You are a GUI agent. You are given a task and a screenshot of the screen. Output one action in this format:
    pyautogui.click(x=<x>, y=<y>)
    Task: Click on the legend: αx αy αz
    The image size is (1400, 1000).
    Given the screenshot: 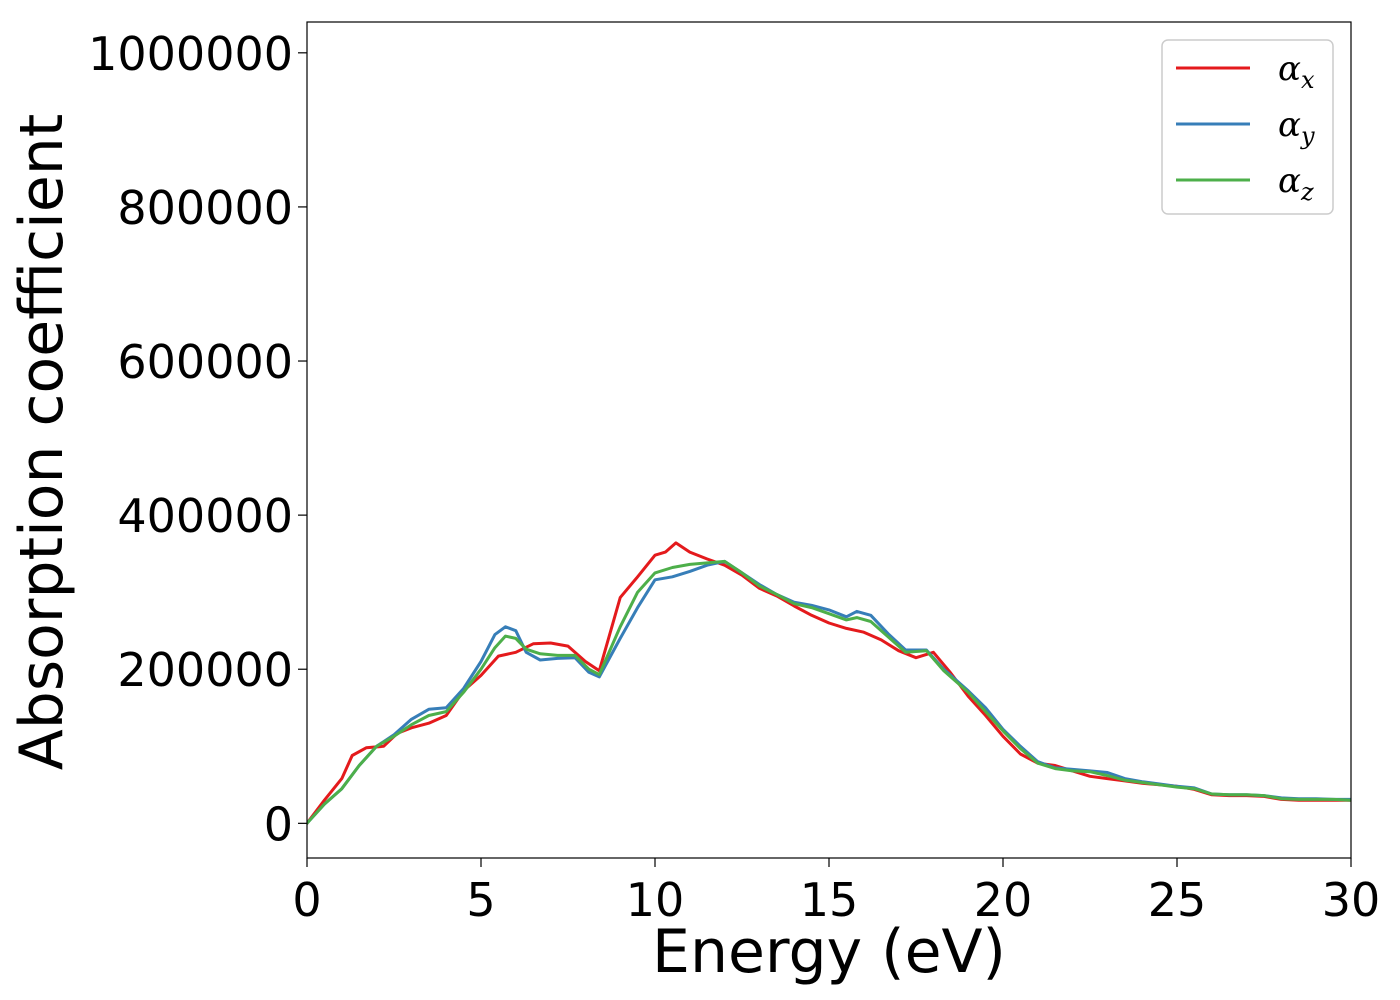 What is the action you would take?
    pyautogui.click(x=1247, y=127)
    